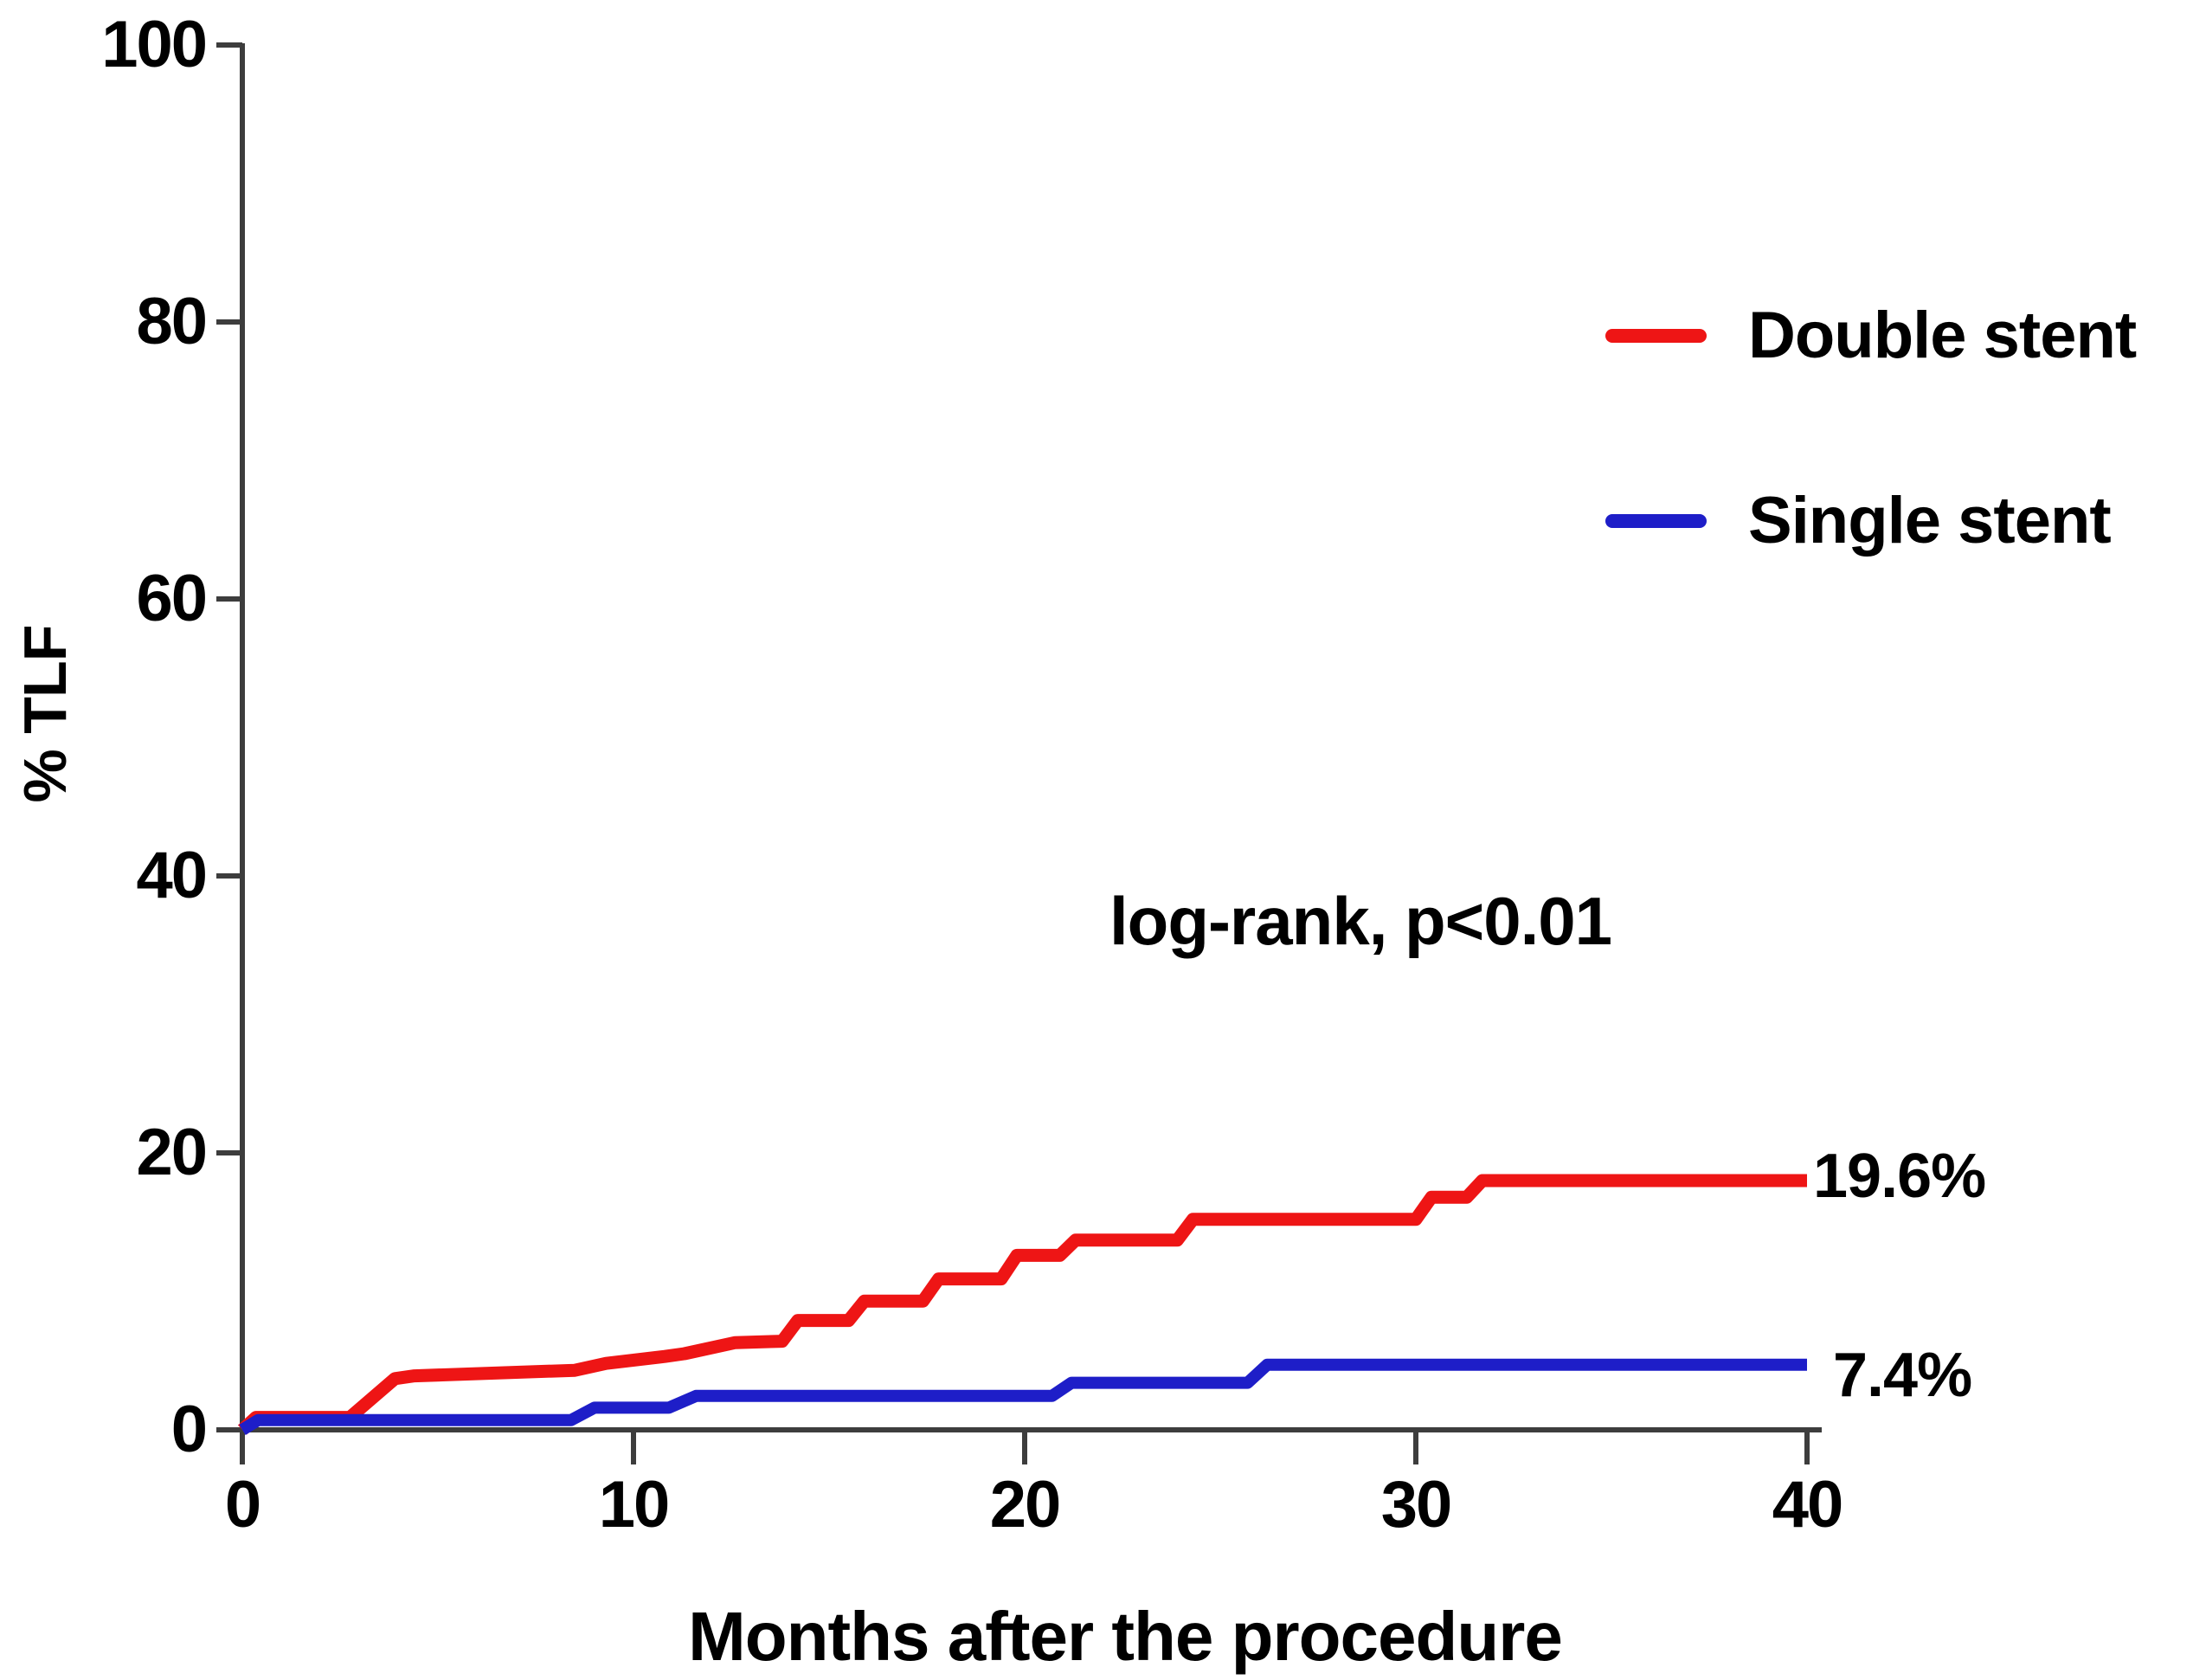  What do you see at coordinates (1416, 1505) in the screenshot?
I see `x-tick-label-30: 30` at bounding box center [1416, 1505].